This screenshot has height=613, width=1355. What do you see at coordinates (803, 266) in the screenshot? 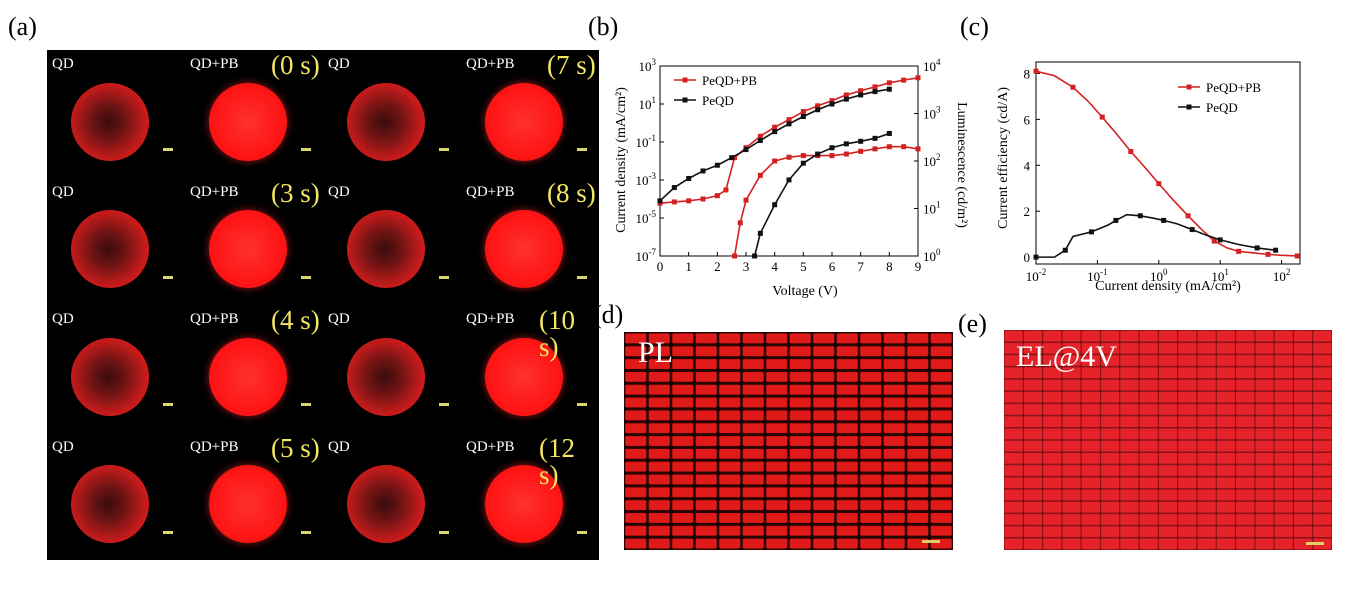
I see `x-tick-label: 5` at bounding box center [803, 266].